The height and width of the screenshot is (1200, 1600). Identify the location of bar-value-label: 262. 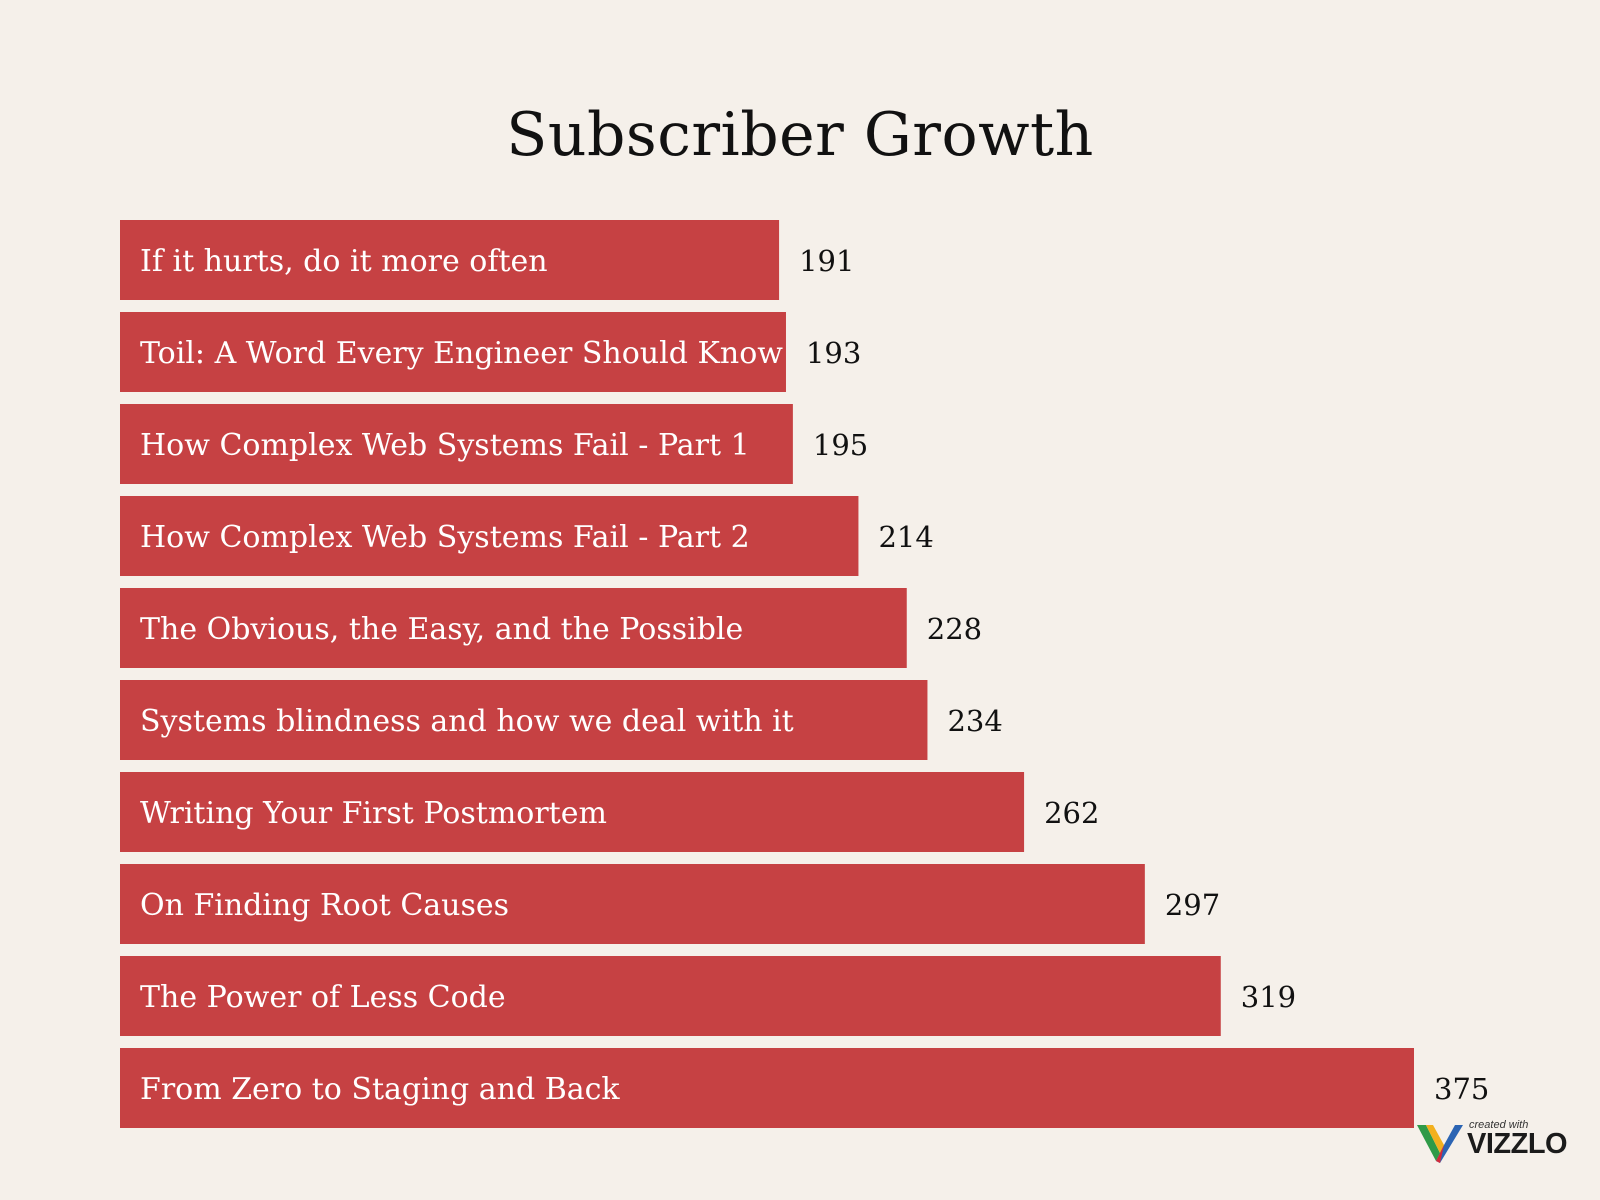
(1071, 813).